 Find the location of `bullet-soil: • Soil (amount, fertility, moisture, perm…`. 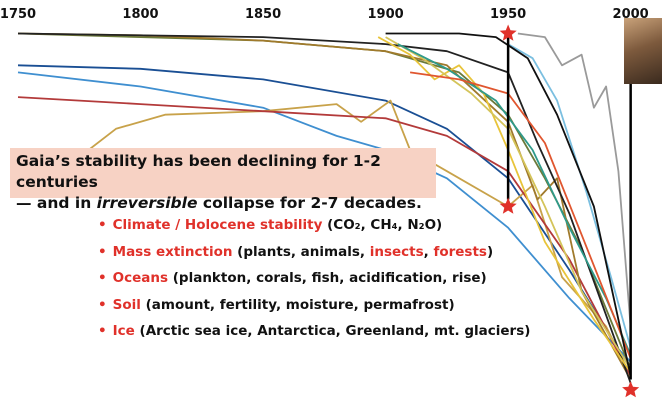

bullet-soil: • Soil (amount, fertility, moisture, perm… is located at coordinates (276, 304).